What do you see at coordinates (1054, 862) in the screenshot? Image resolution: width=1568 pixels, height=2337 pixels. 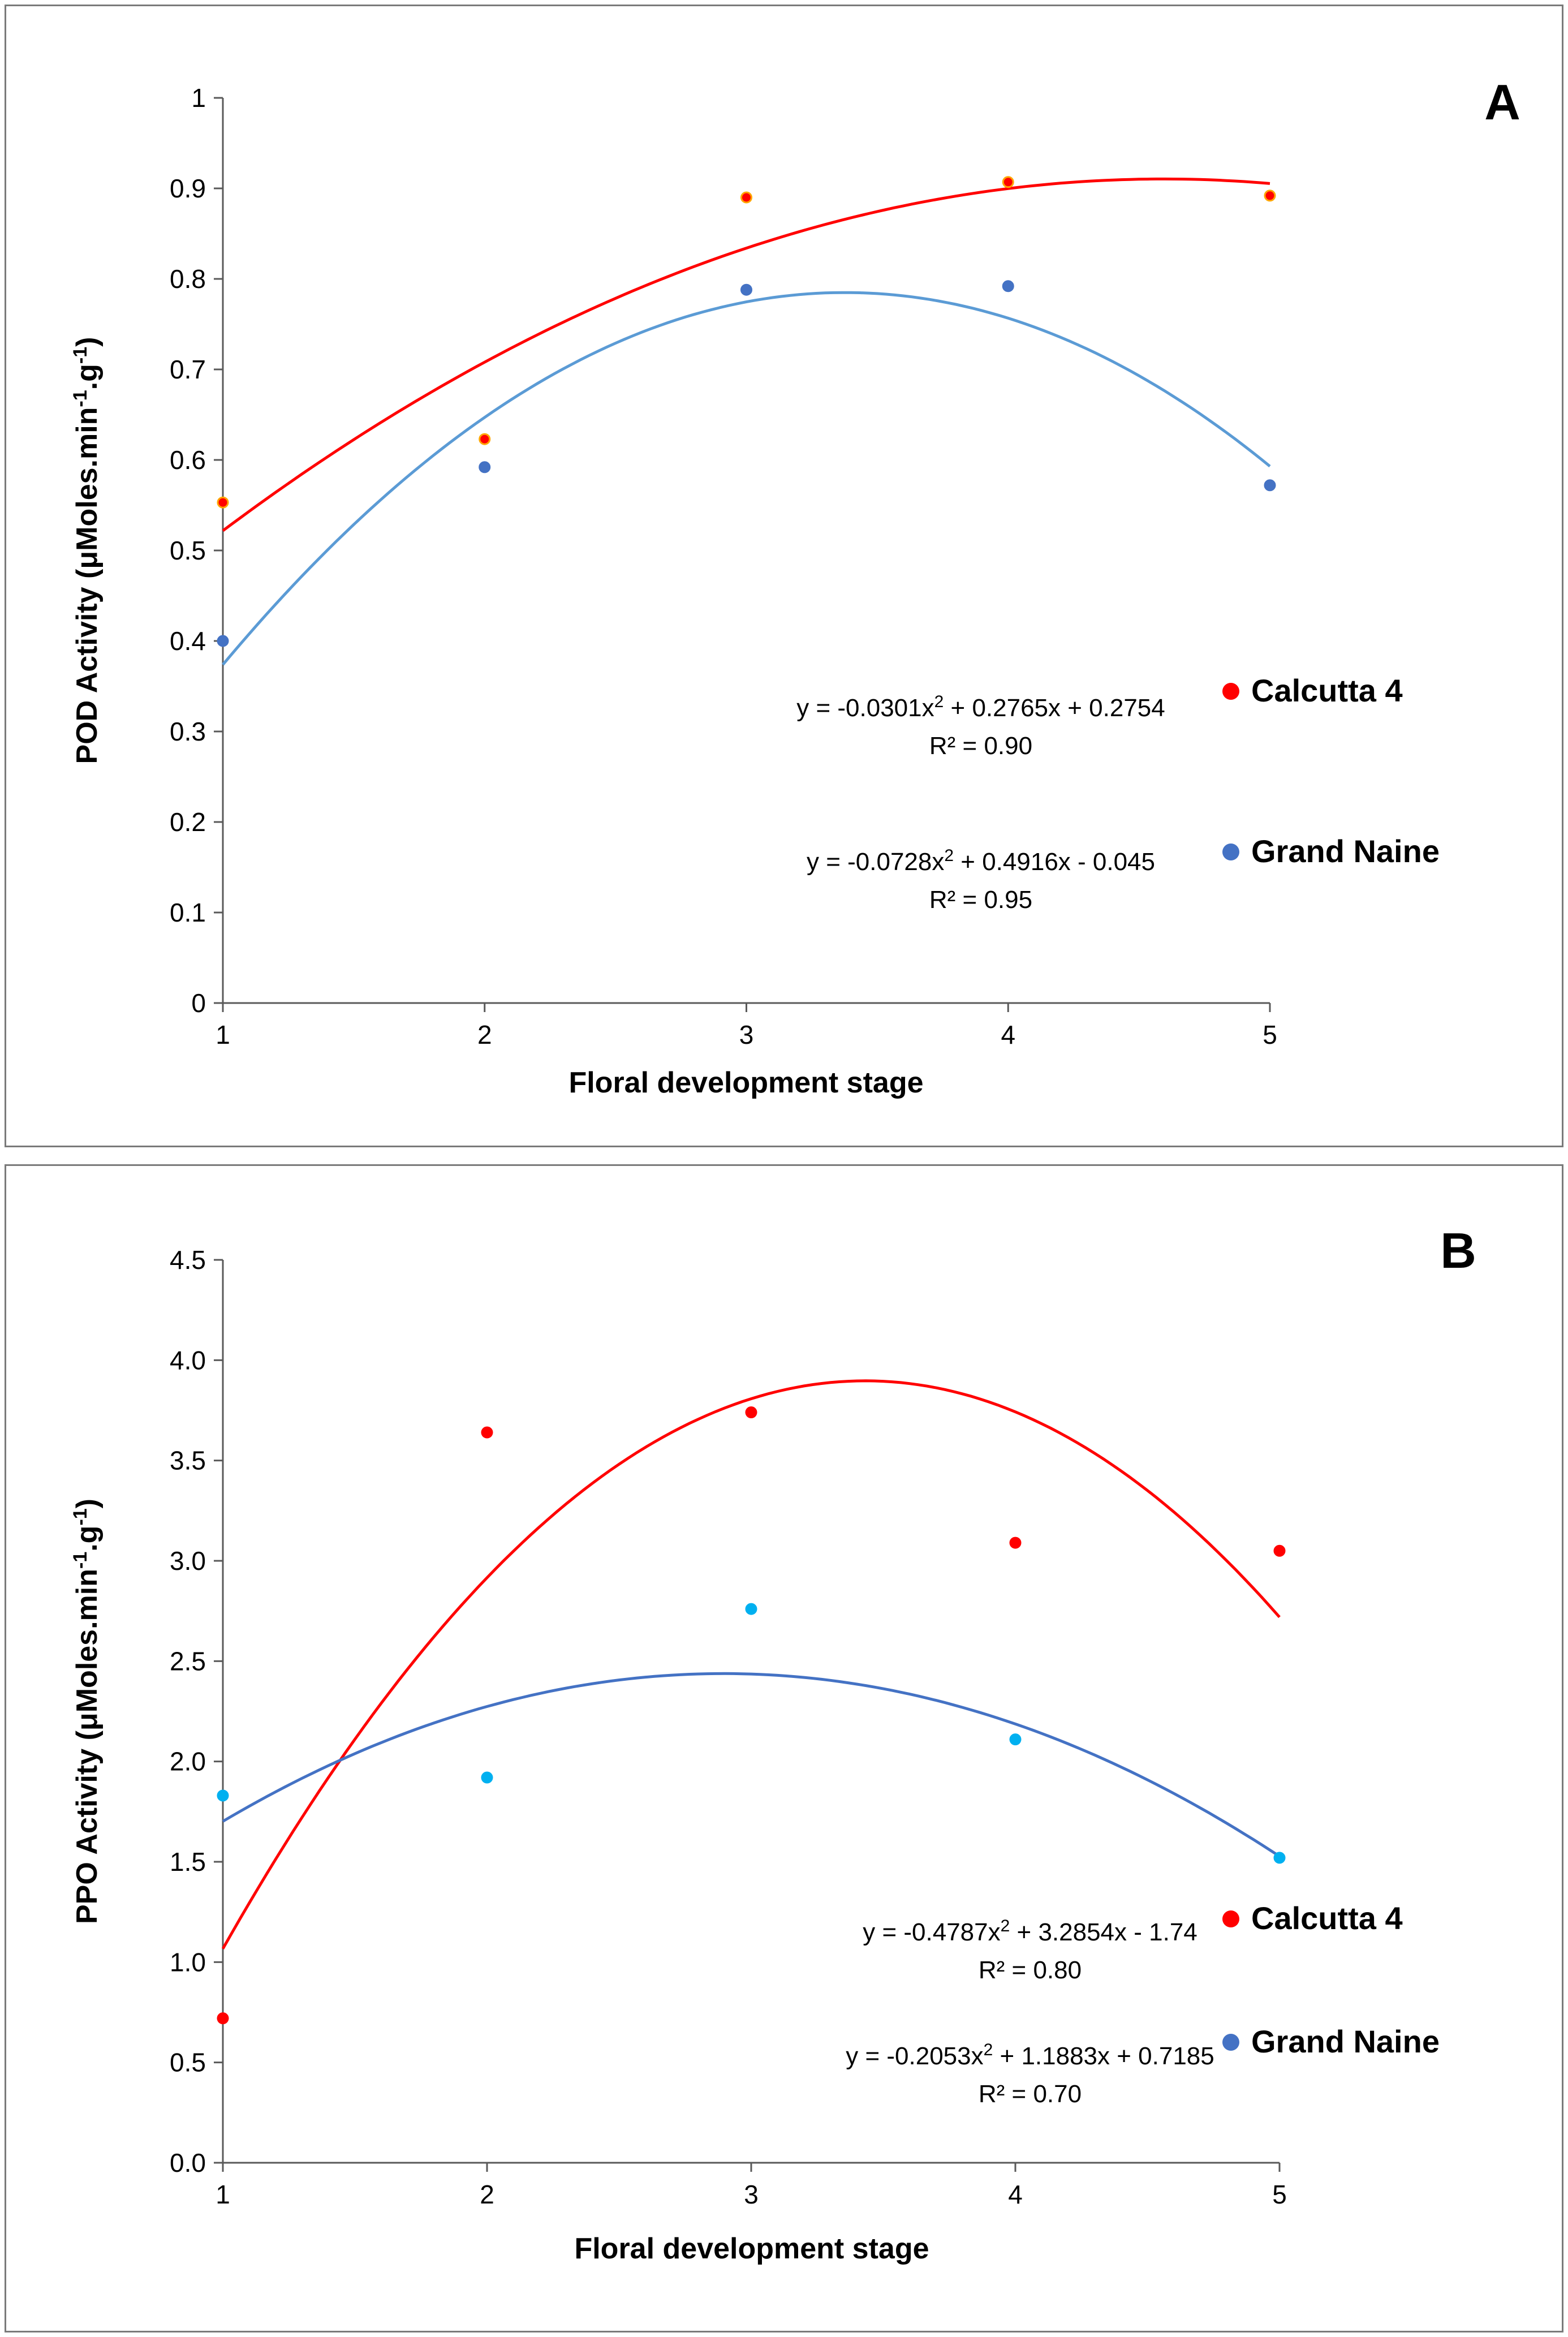 I see `equation-part: + 0.4916x - 0.045` at bounding box center [1054, 862].